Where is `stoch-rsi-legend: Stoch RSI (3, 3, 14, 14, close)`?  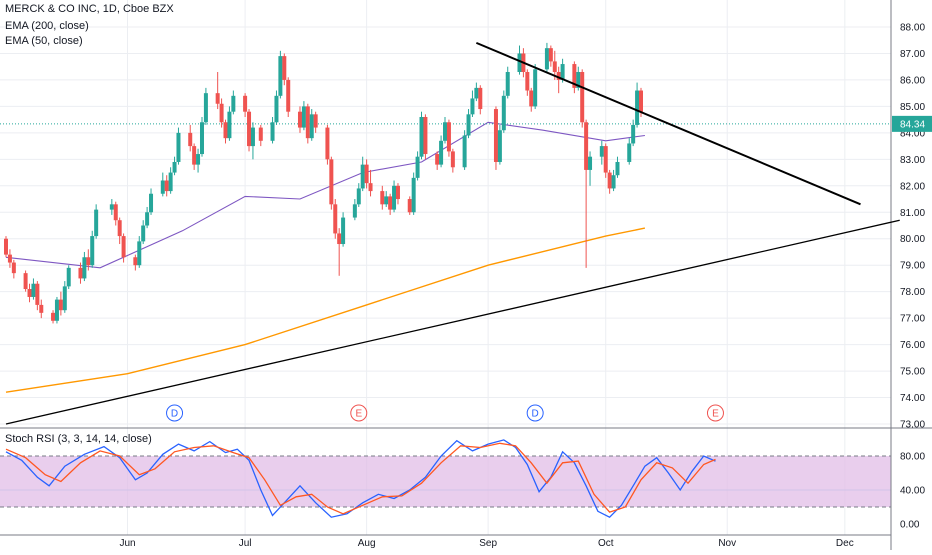
stoch-rsi-legend: Stoch RSI (3, 3, 14, 14, close) is located at coordinates (78, 439).